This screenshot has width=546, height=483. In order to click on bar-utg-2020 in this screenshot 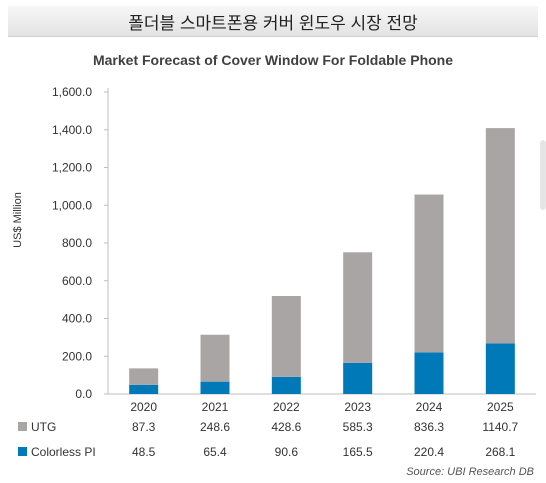, I will do `click(144, 376)`.